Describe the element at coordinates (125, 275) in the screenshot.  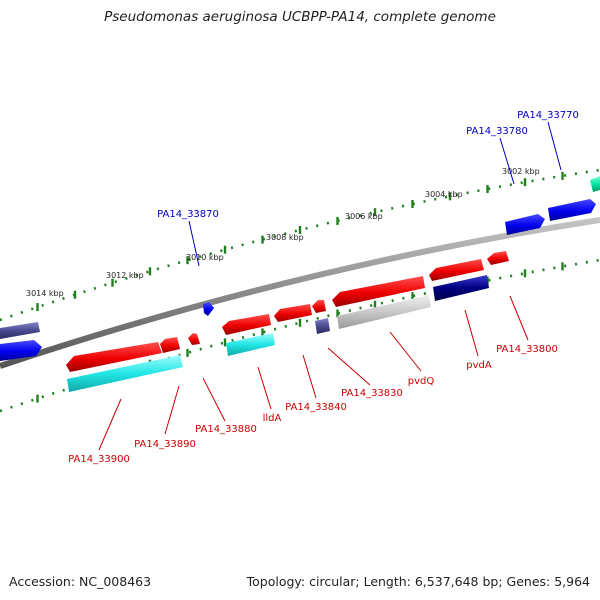
I see `kbp-label: 3012 kbp` at that location.